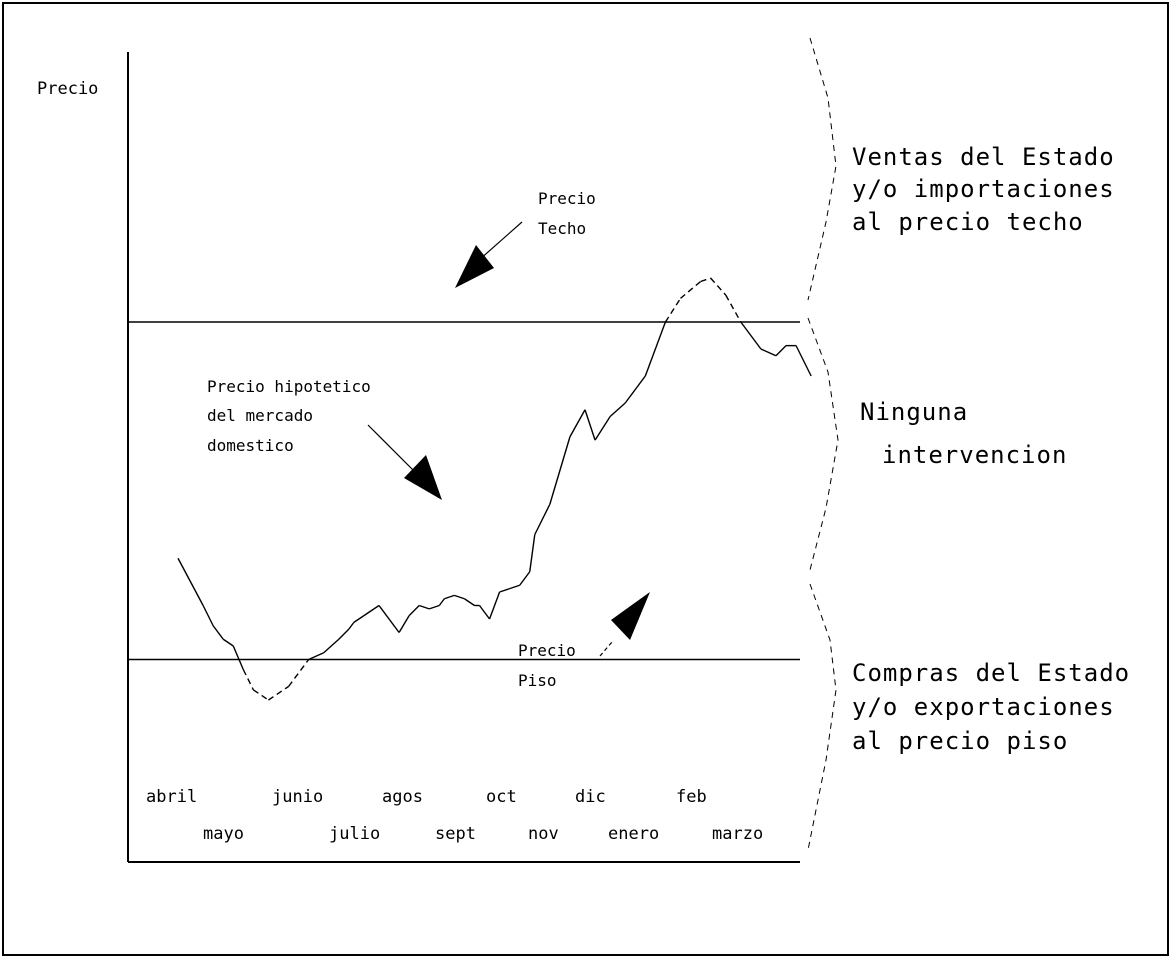 The height and width of the screenshot is (958, 1175). I want to click on hypothetical-arrow-head, so click(423, 477).